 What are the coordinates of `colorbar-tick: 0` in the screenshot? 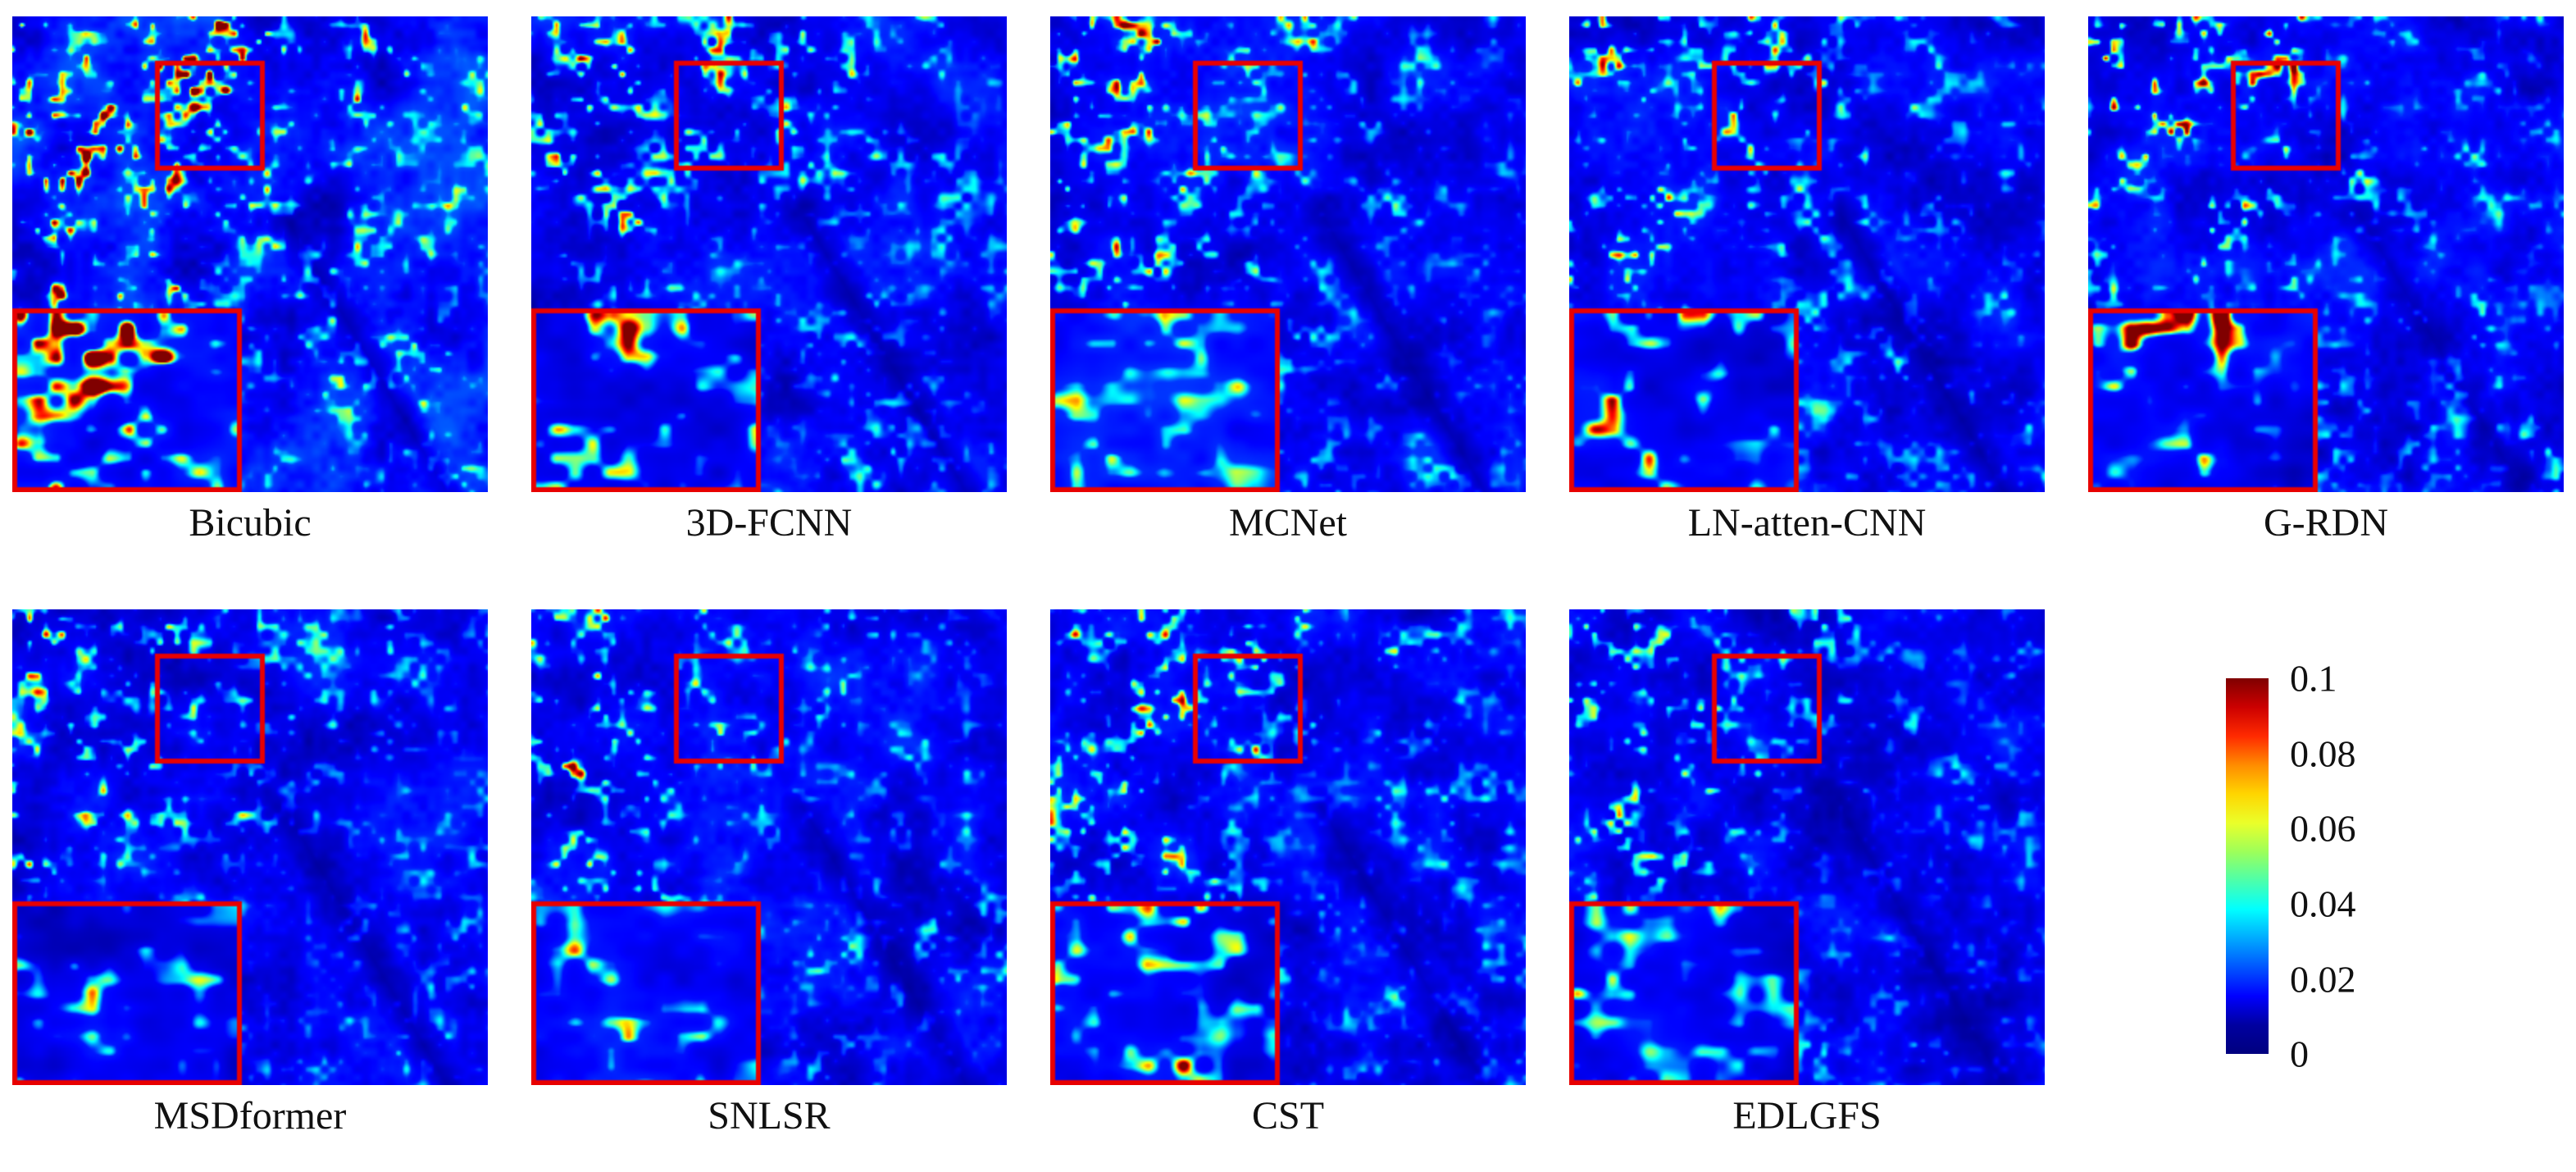 It's located at (2300, 1054).